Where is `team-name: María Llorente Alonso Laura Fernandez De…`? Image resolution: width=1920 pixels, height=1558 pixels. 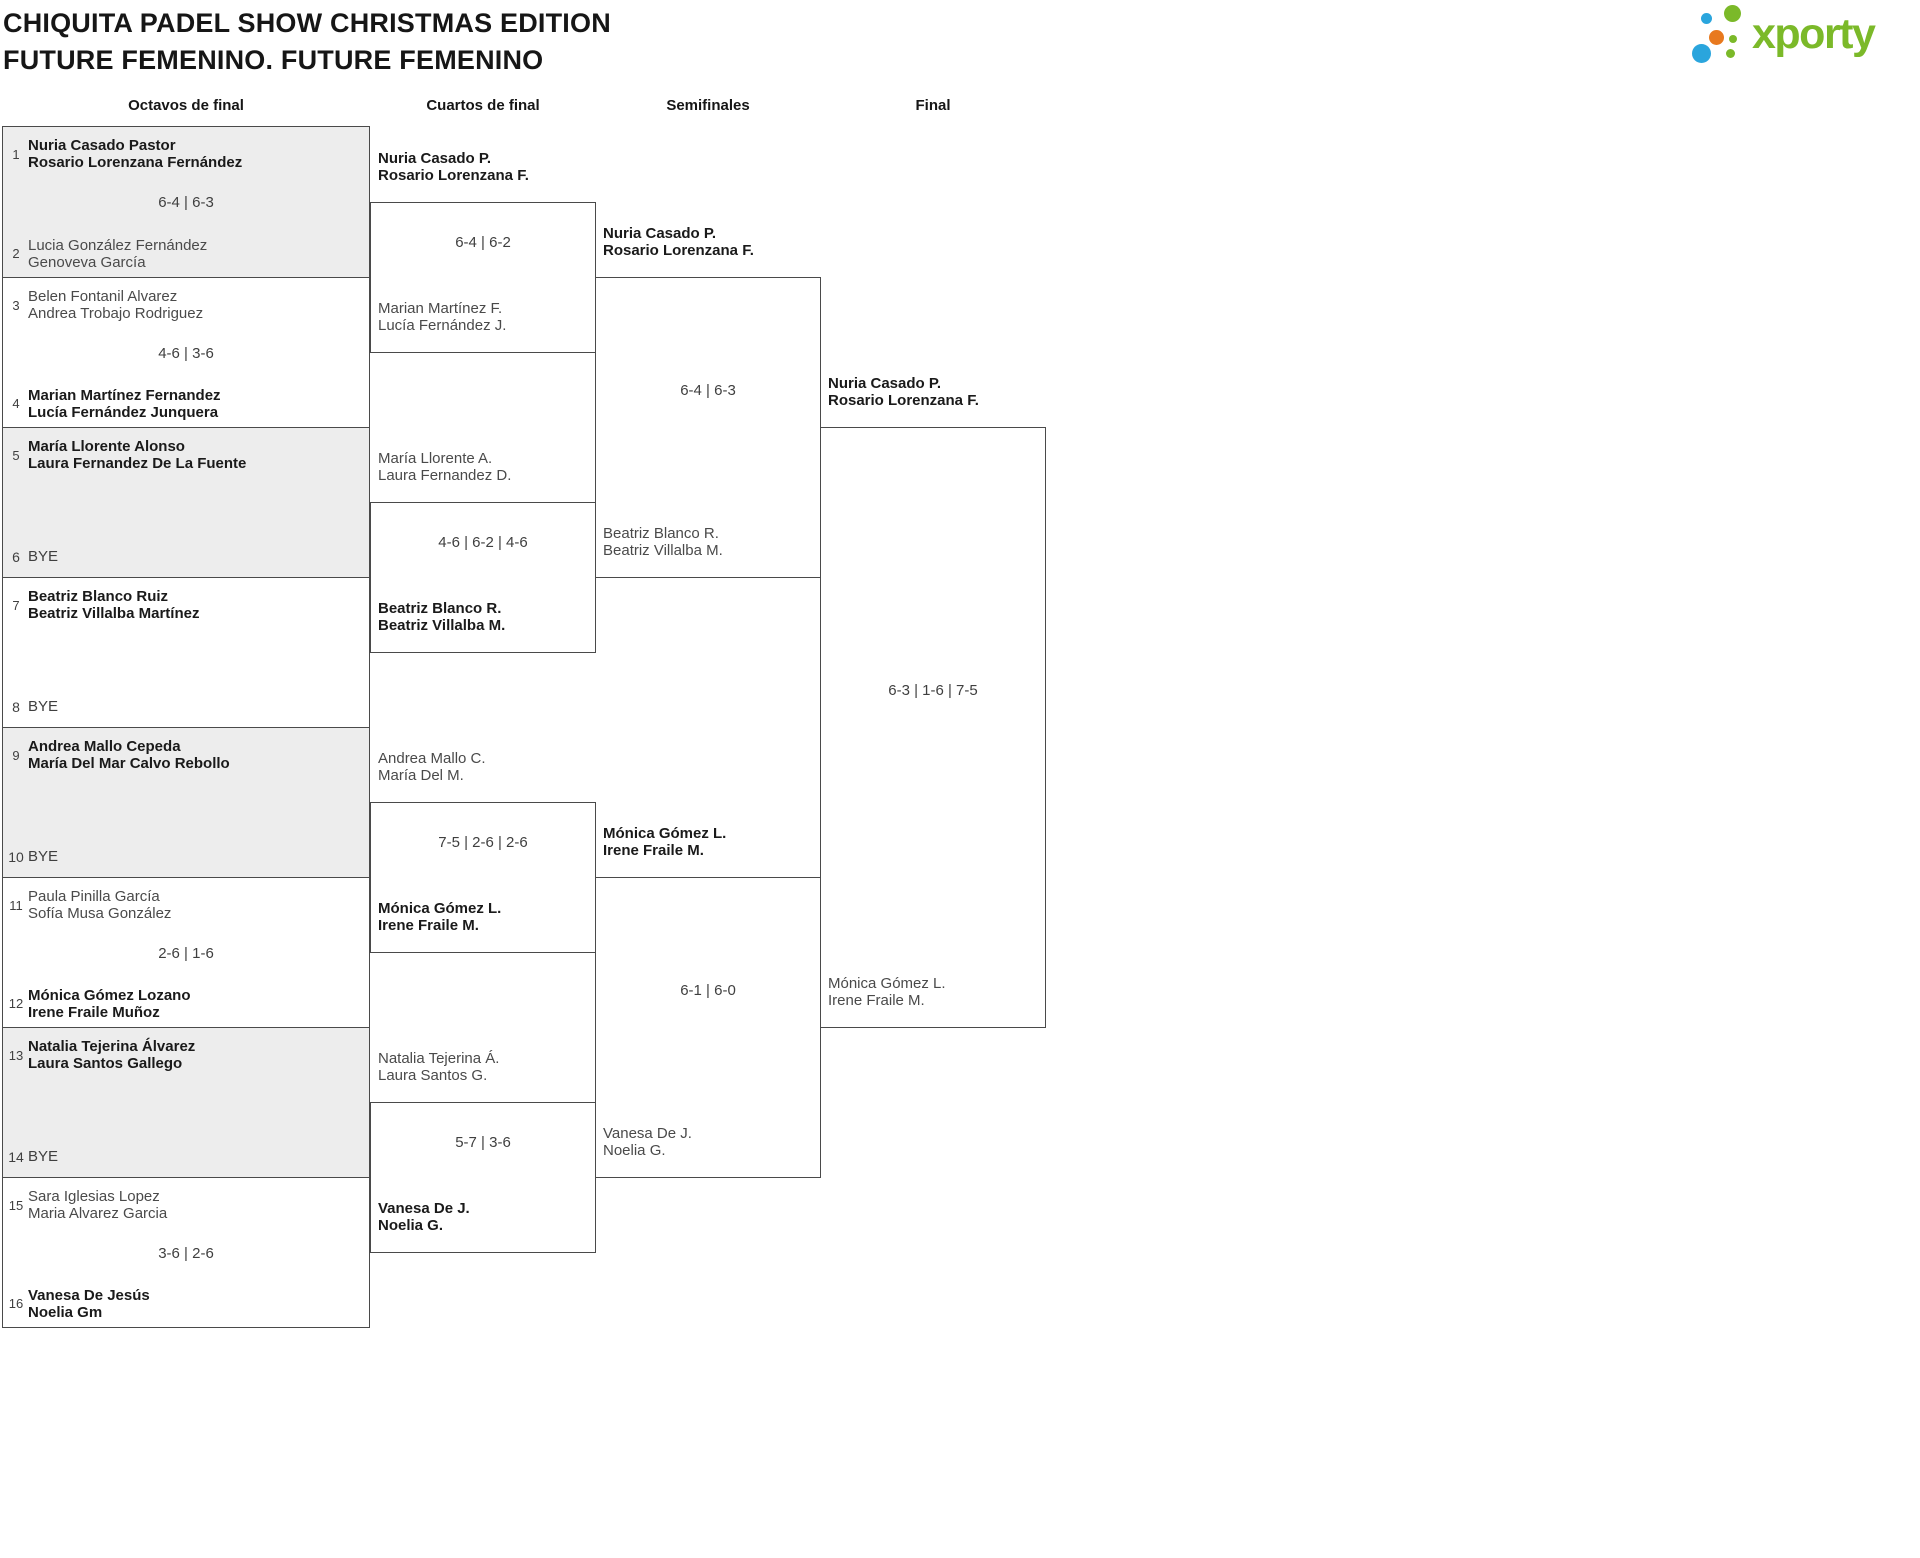 team-name: María Llorente Alonso Laura Fernandez De… is located at coordinates (137, 455).